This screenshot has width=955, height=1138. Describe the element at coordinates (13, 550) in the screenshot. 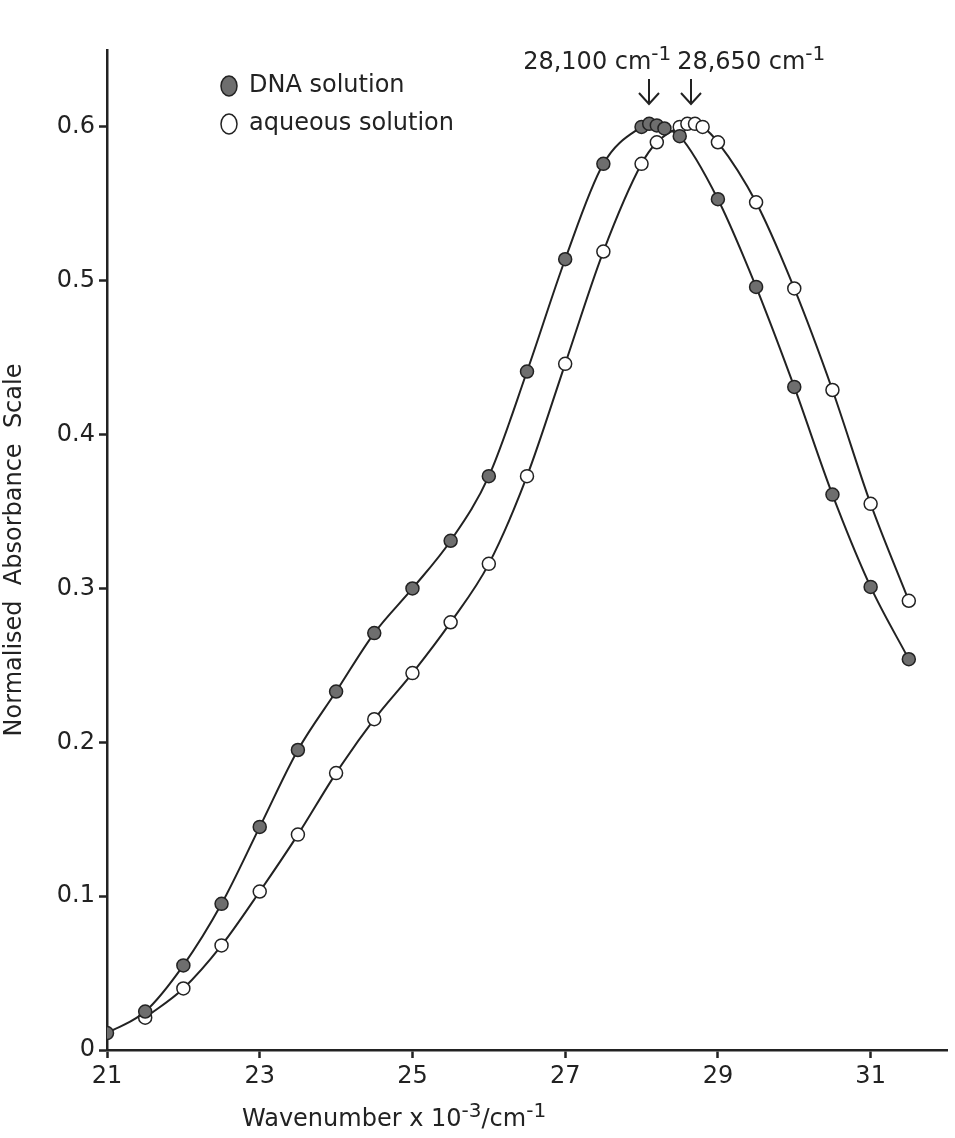

I see `y-axis-title: Normalised Absorbance Scale` at that location.